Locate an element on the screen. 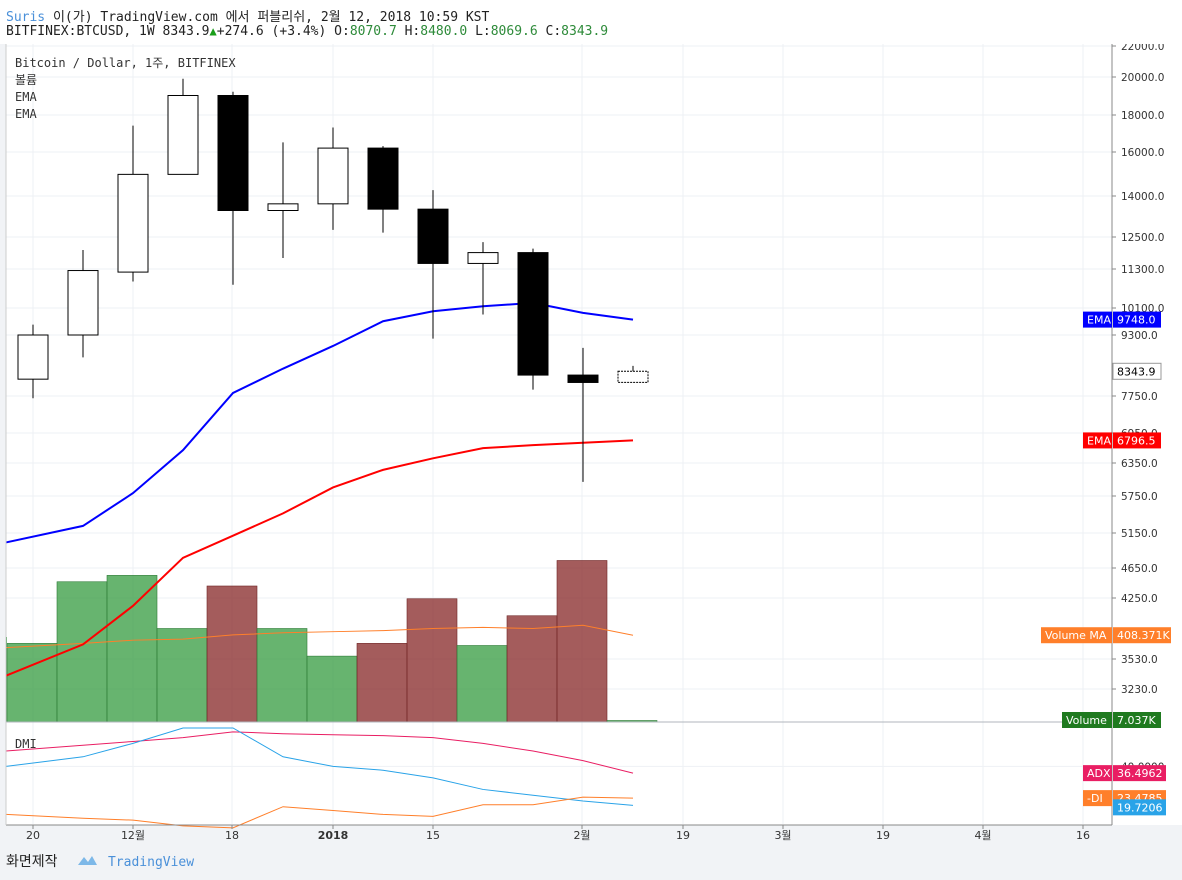 The height and width of the screenshot is (880, 1182). adx-badge: ADX 36.4962 is located at coordinates (1124, 773).